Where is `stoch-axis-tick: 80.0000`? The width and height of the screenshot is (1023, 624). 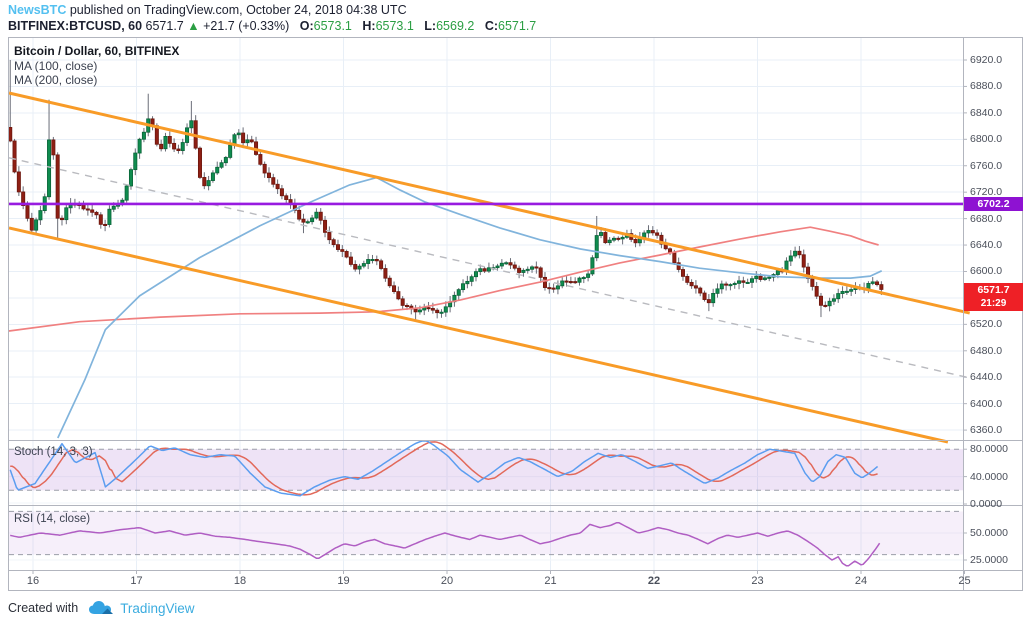
stoch-axis-tick: 80.0000 is located at coordinates (989, 449).